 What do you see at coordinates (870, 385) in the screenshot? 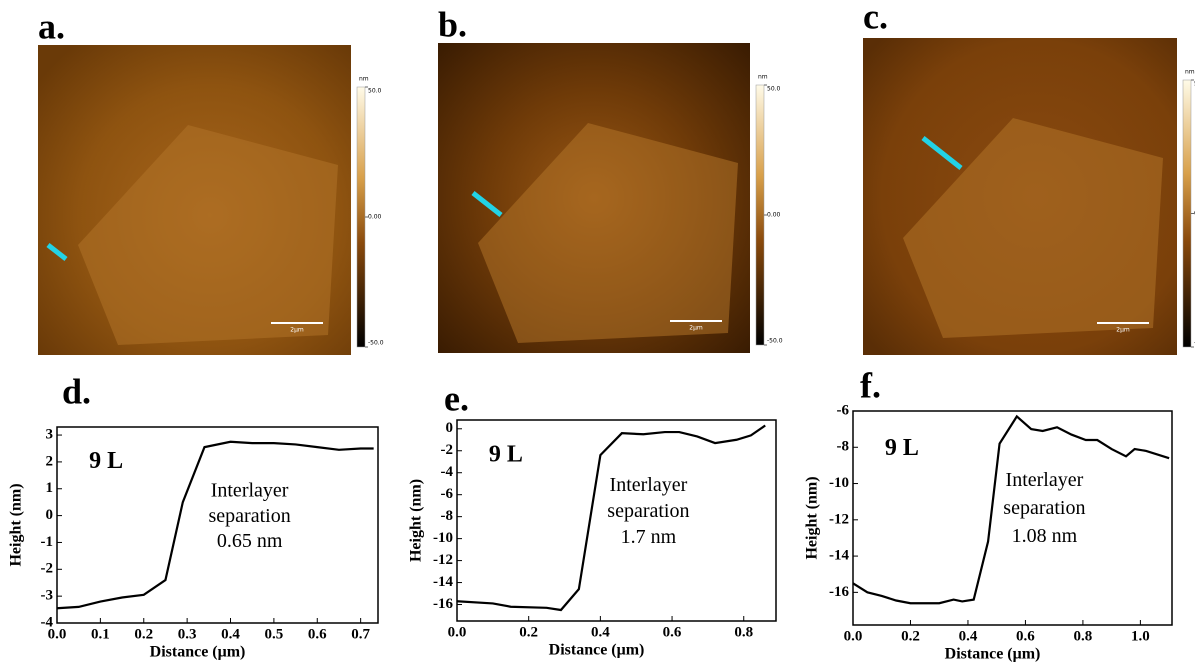
I see `panel-label: f.` at bounding box center [870, 385].